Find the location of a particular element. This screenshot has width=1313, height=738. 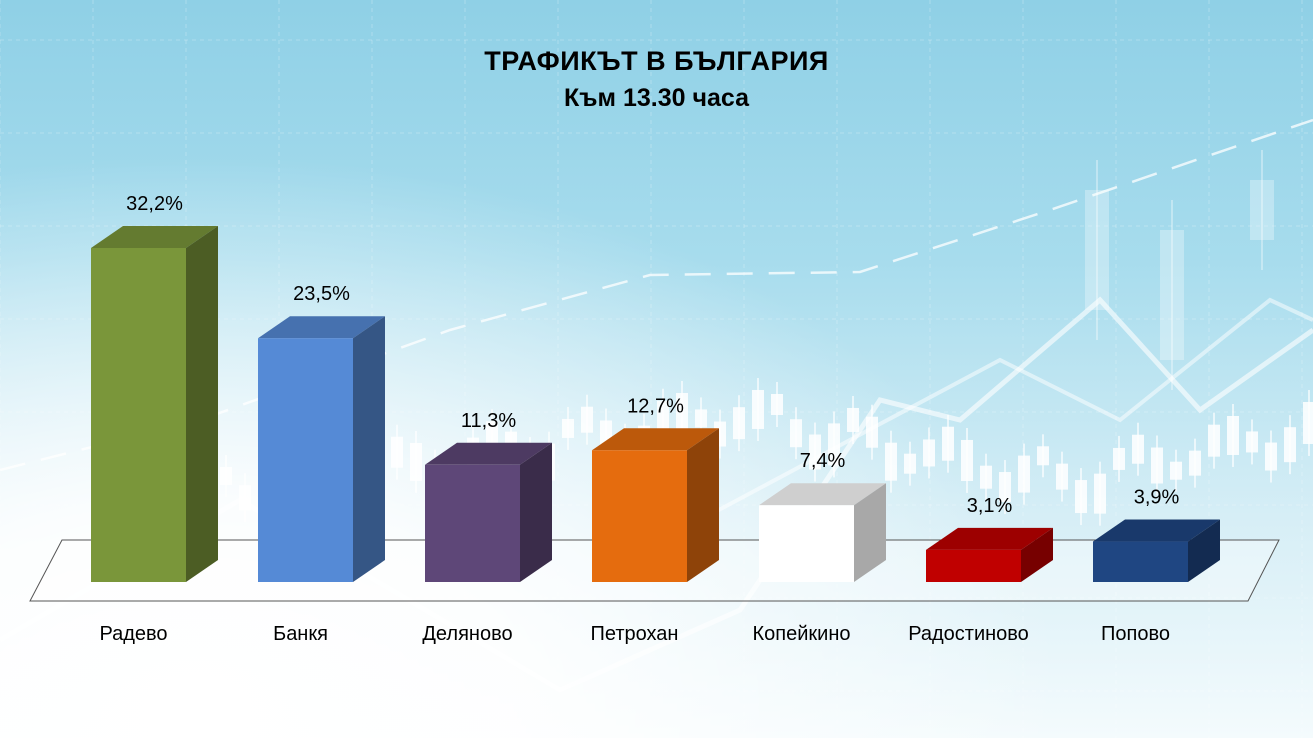

category-label: Копейкино is located at coordinates (802, 634).